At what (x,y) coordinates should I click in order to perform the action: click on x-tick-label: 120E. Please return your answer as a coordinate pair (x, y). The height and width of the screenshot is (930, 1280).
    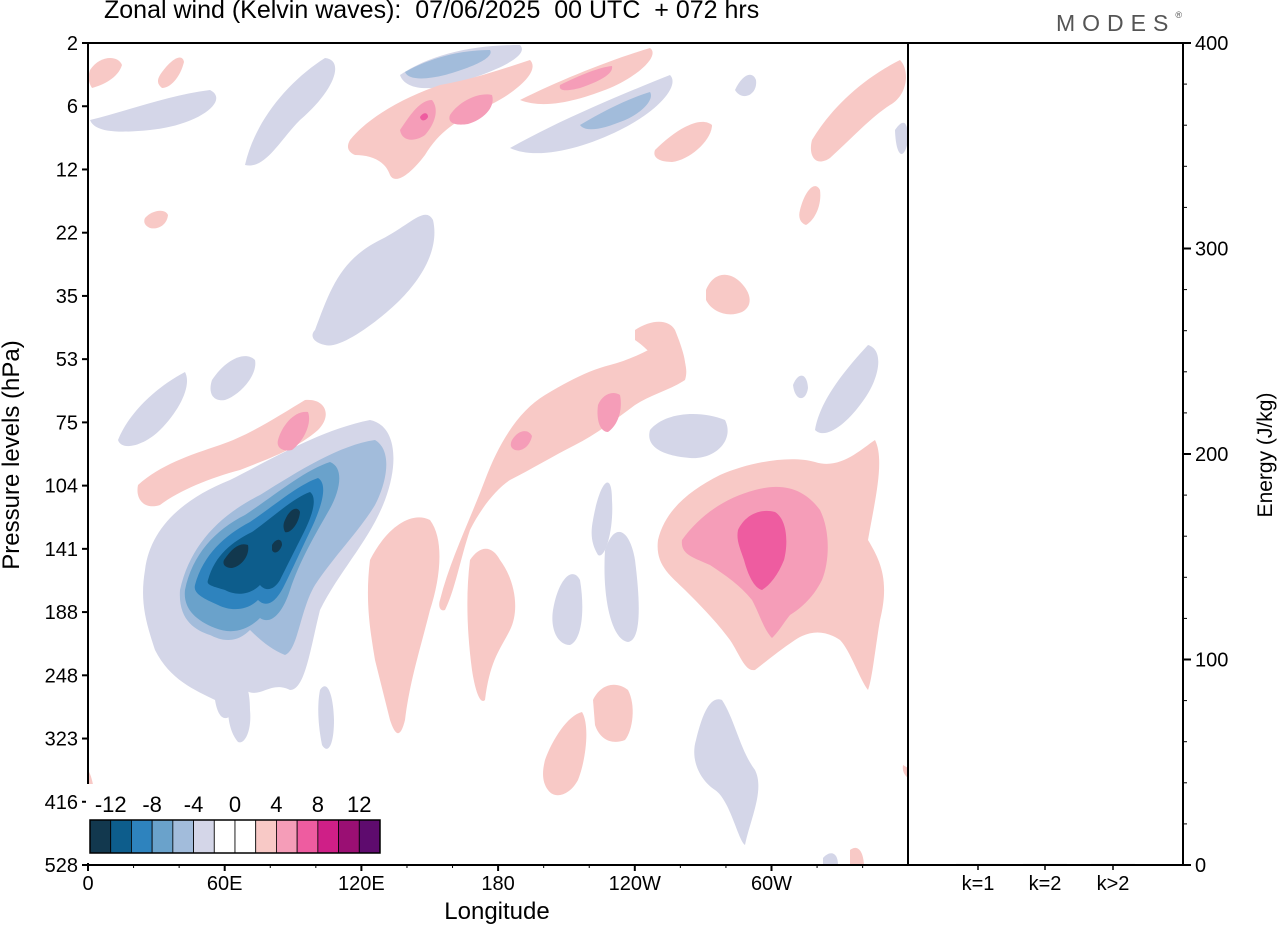
    Looking at the image, I should click on (361, 884).